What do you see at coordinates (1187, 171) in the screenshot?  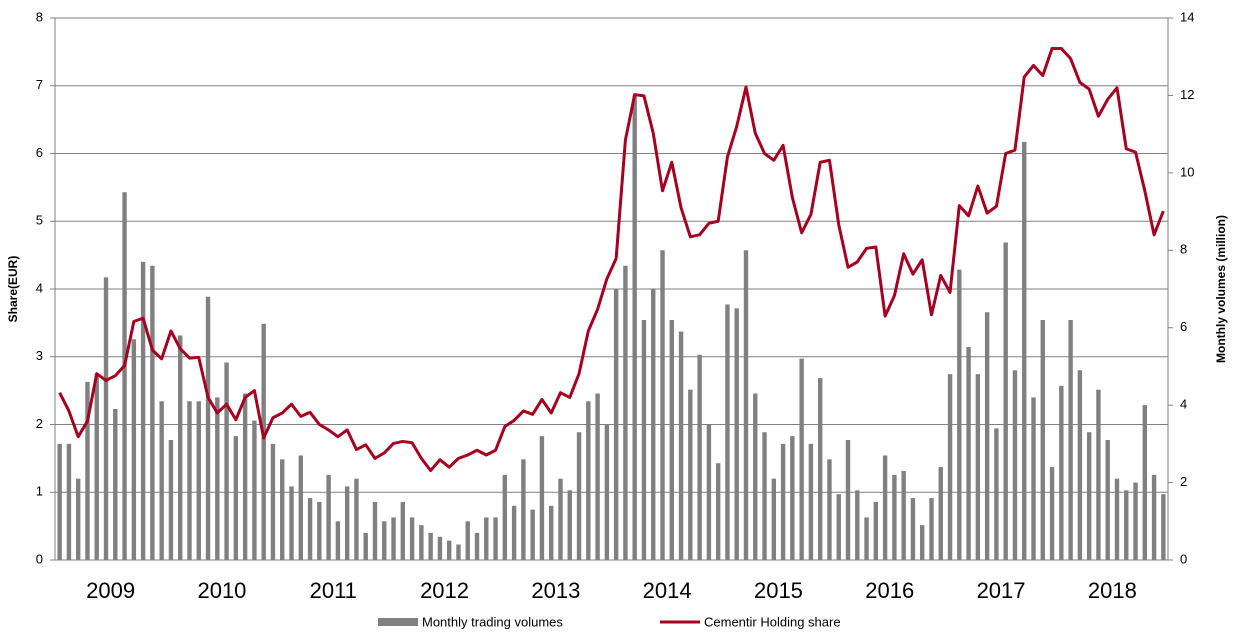 I see `y2-tick-label: 10` at bounding box center [1187, 171].